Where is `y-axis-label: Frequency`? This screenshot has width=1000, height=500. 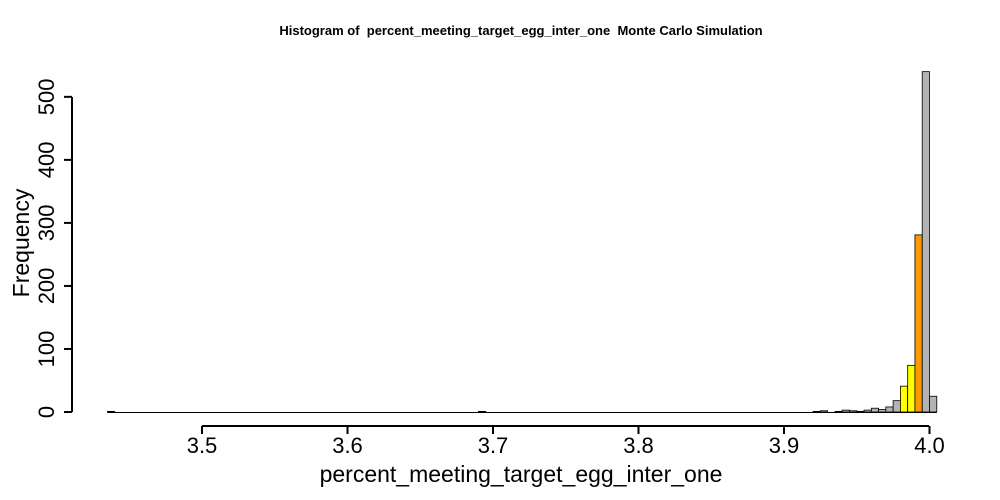
y-axis-label: Frequency is located at coordinates (21, 242).